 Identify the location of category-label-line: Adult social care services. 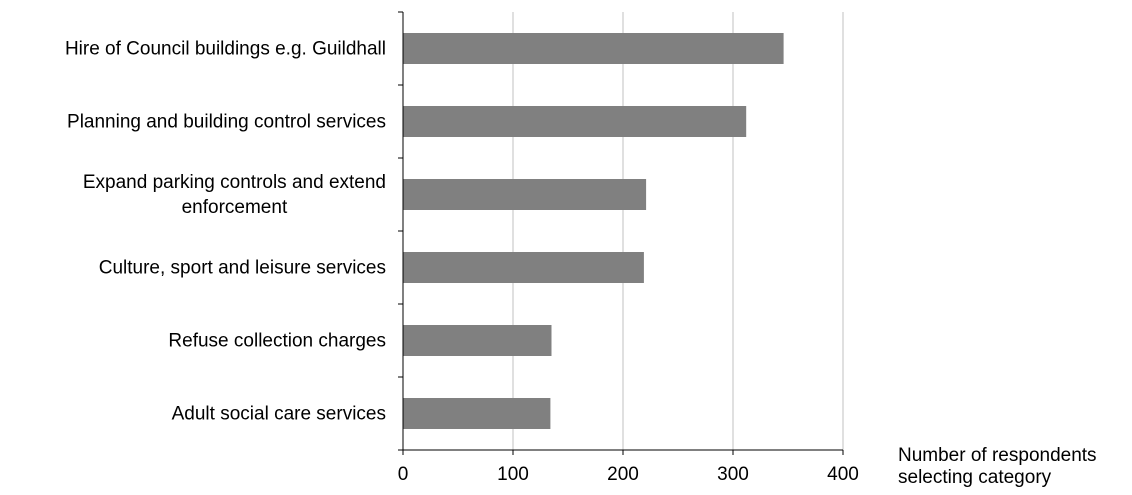
(279, 413).